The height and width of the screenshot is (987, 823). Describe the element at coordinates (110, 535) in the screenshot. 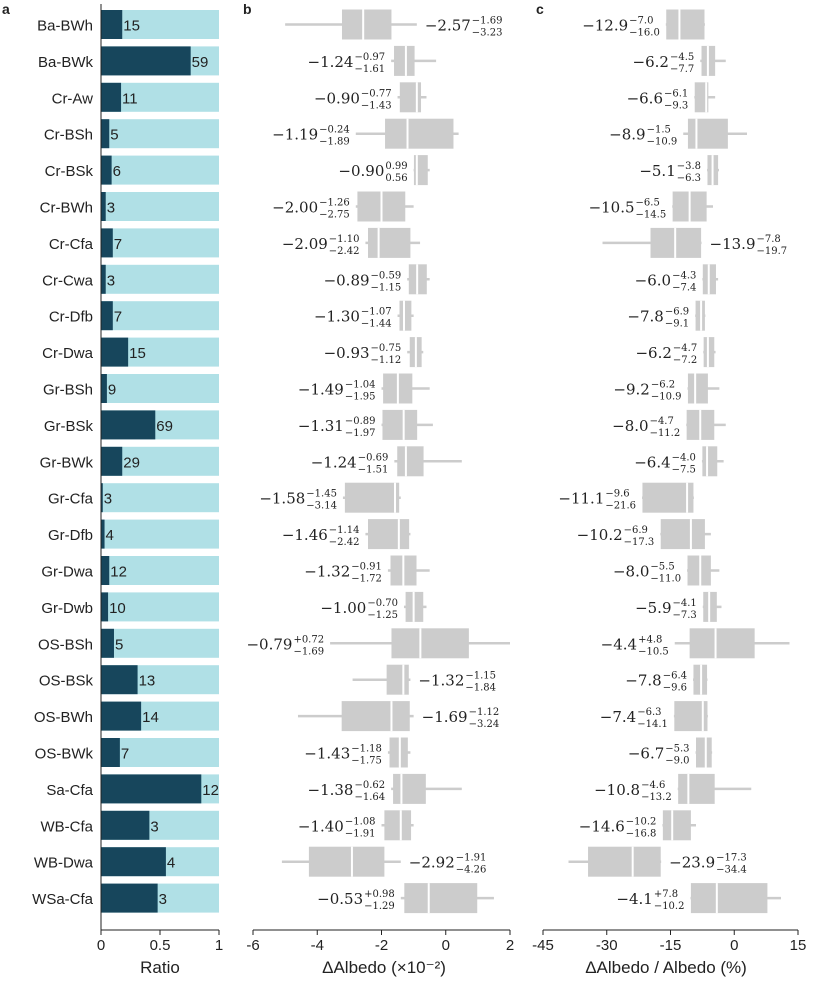

I see `bar-count-label: 4` at that location.